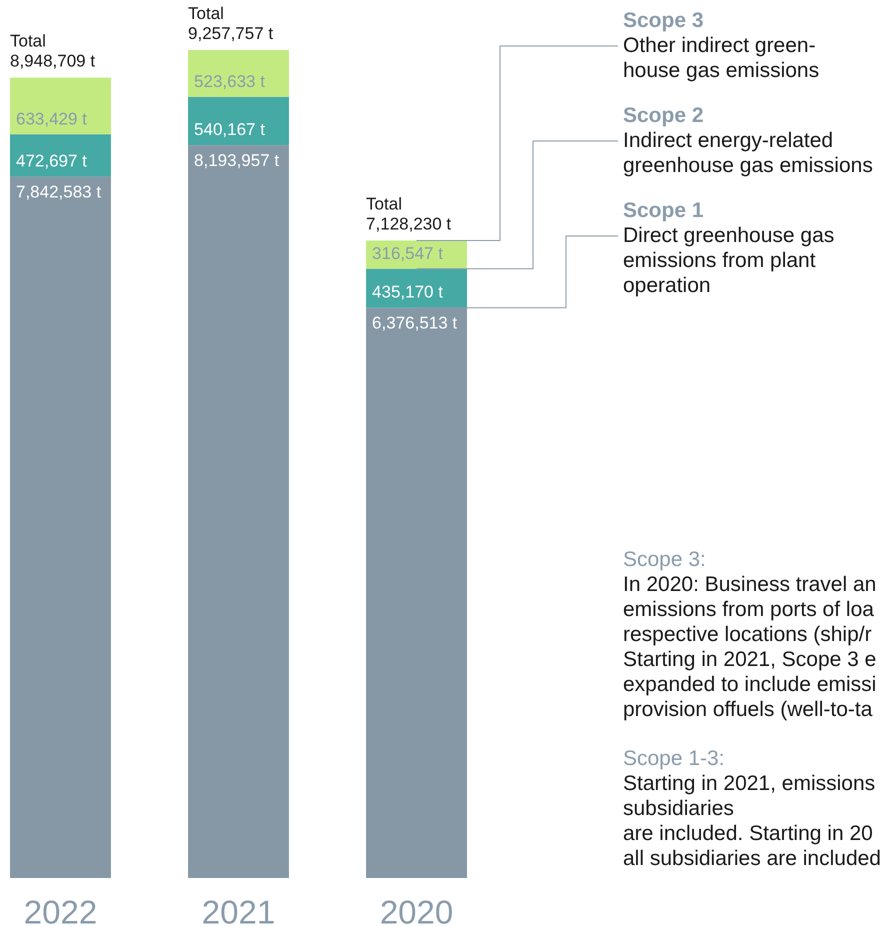 Image resolution: width=890 pixels, height=927 pixels. Describe the element at coordinates (61, 910) in the screenshot. I see `x-tick-label: 2022` at that location.